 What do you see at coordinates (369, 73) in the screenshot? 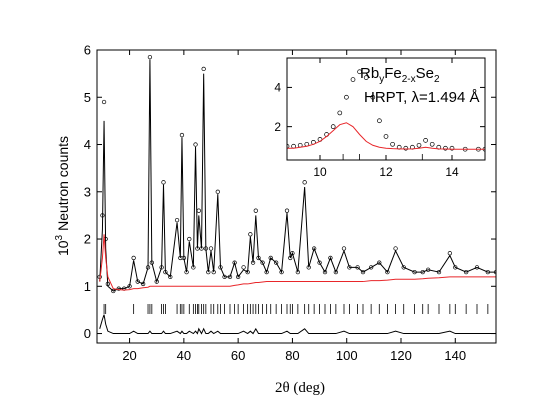
I see `formula-part: Rb` at bounding box center [369, 73].